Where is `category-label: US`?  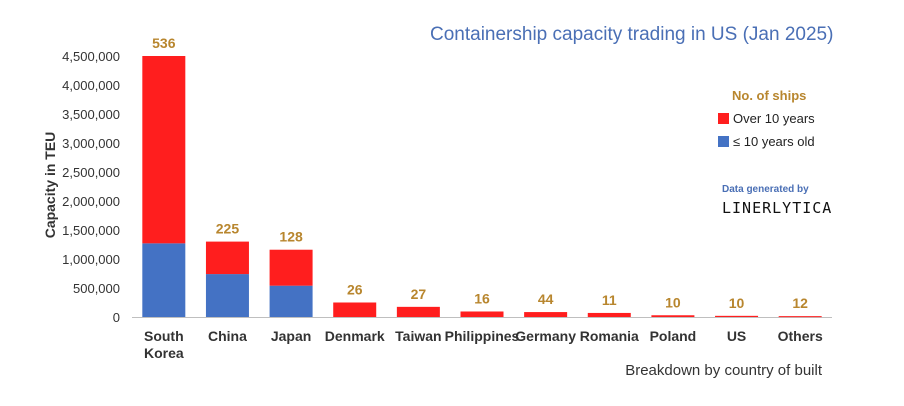
category-label: US is located at coordinates (736, 336).